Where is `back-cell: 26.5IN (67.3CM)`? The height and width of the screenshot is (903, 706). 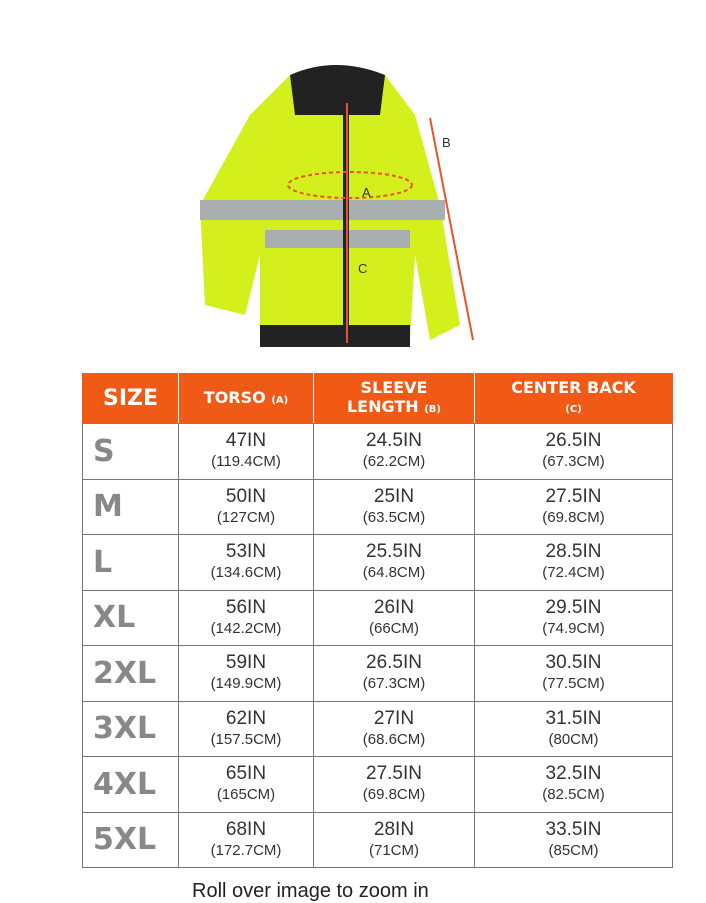
back-cell: 26.5IN (67.3CM) is located at coordinates (573, 451).